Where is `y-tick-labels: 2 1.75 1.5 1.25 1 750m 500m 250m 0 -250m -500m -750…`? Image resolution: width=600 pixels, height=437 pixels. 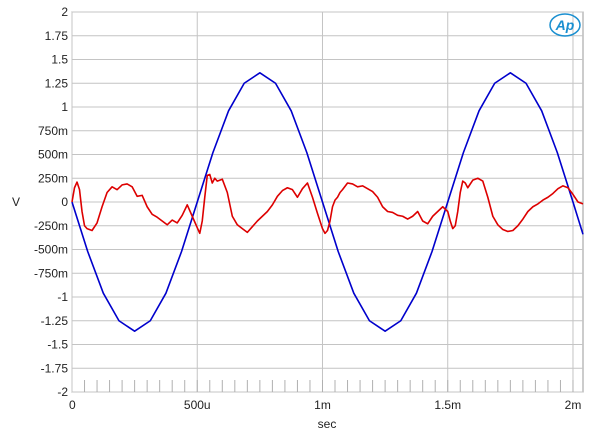 y-tick-labels: 2 1.75 1.5 1.25 1 750m 500m 250m 0 -250m -500m -750… is located at coordinates (51, 202).